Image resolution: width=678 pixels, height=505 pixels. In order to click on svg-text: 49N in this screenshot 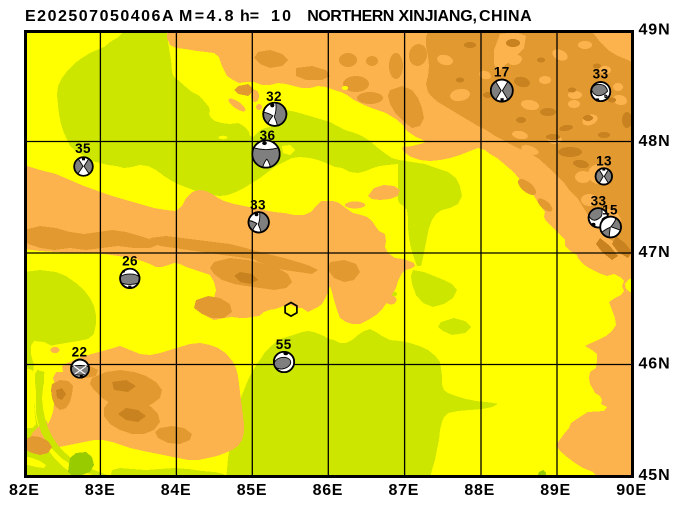, I will do `click(655, 30)`.